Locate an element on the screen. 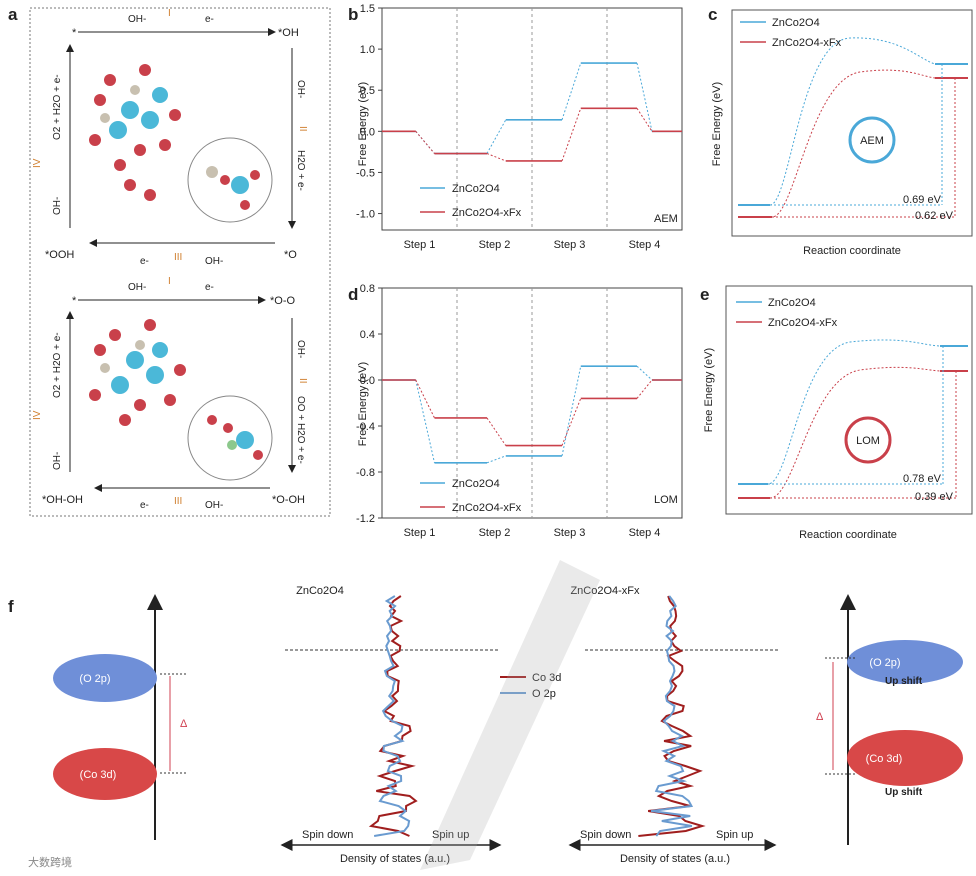 This screenshot has width=976, height=876. e-badge-text: LOM is located at coordinates (868, 441).